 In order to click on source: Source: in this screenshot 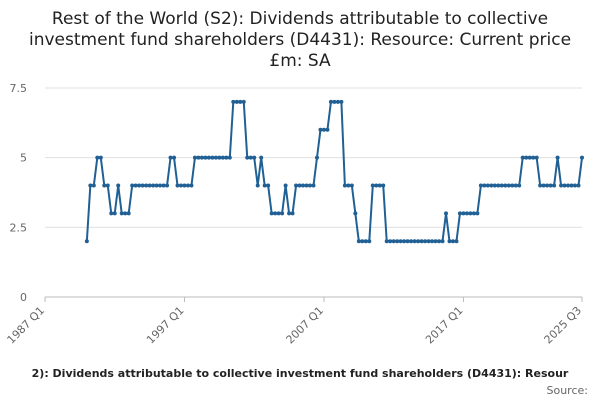, I will do `click(568, 390)`.